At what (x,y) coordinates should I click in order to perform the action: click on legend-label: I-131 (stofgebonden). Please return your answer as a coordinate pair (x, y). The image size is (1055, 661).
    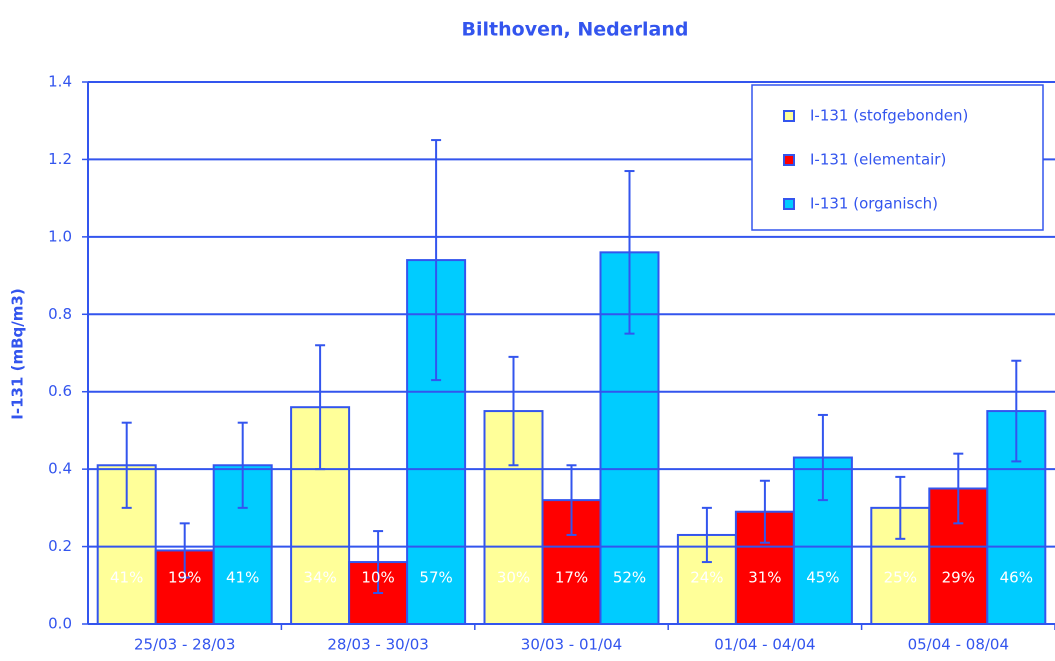
    Looking at the image, I should click on (889, 116).